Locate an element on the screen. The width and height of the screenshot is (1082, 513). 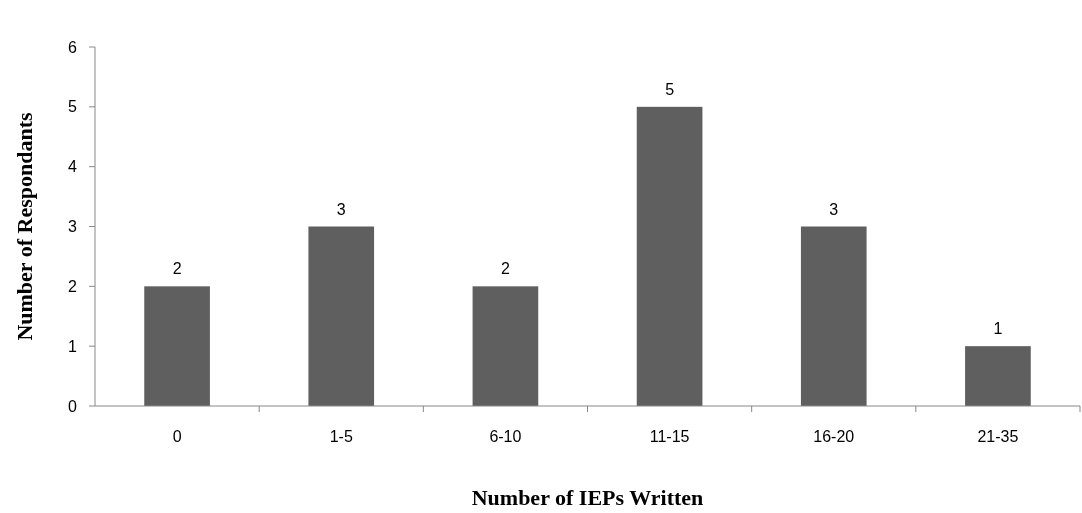
x-tick-label: 11-15 is located at coordinates (669, 436).